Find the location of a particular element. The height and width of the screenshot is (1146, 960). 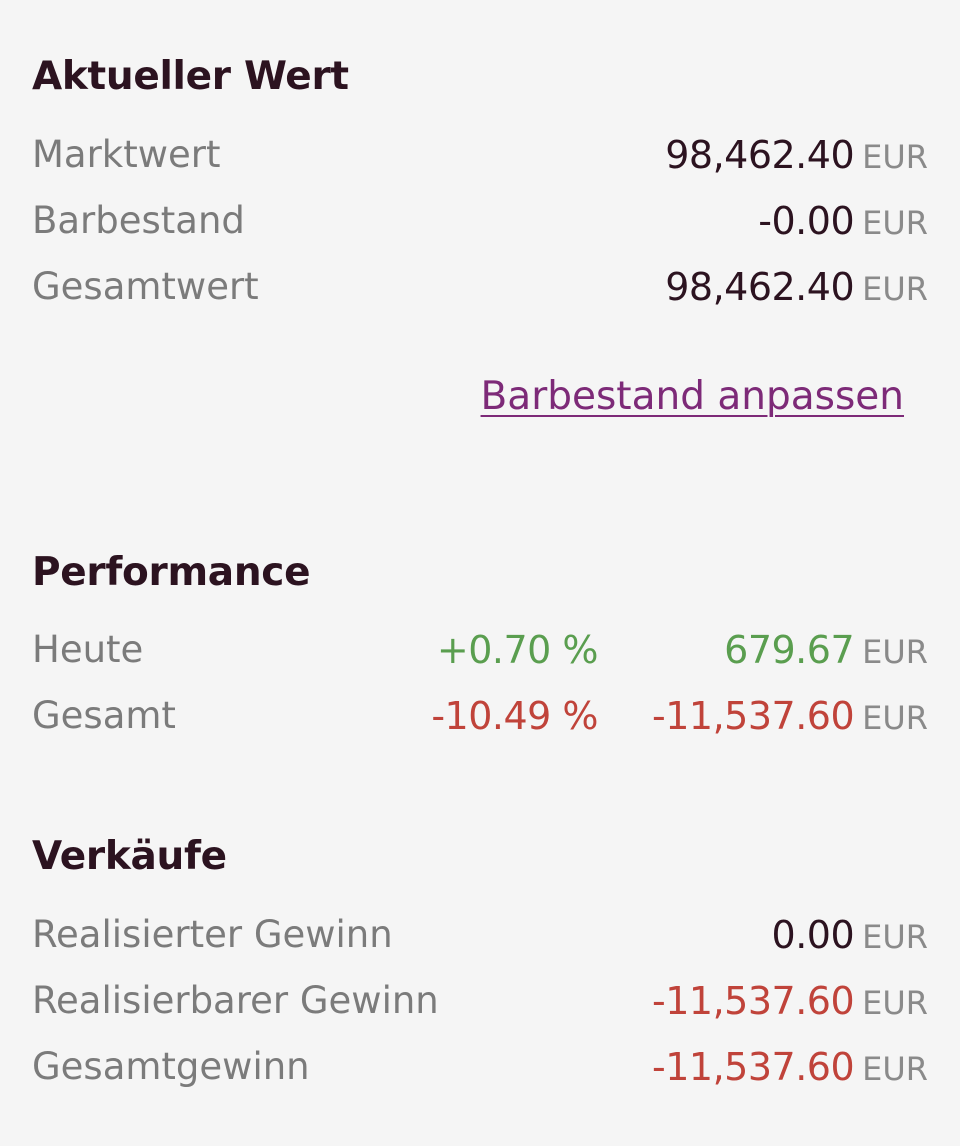

row-value: 679.67 EUR is located at coordinates (826, 650).